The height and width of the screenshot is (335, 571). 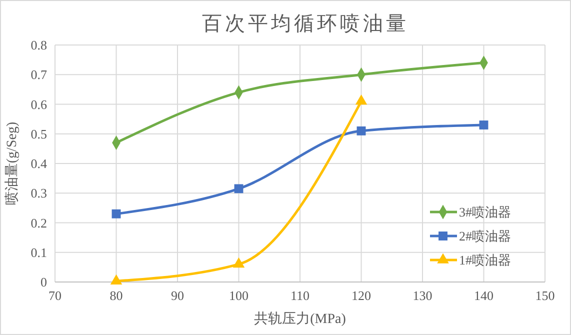 What do you see at coordinates (38, 252) in the screenshot?
I see `y-tick-label: 0.1` at bounding box center [38, 252].